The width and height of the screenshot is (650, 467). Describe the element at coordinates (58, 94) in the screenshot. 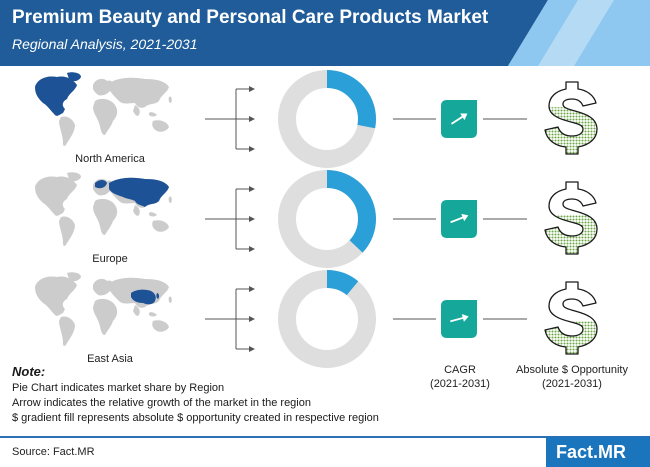

I see `region-highlight-north-america` at that location.